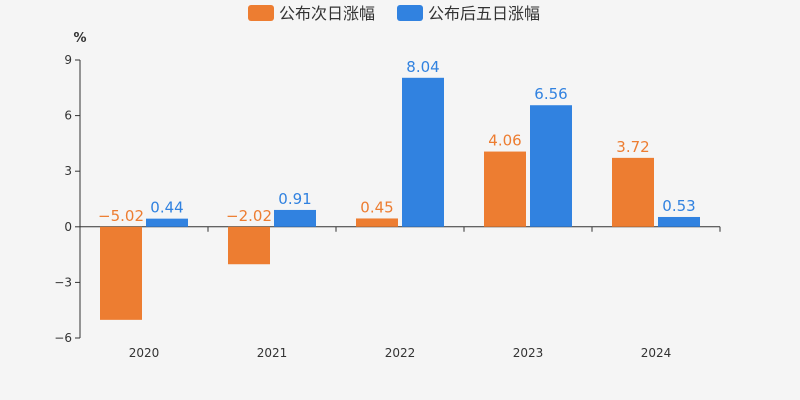 Image resolution: width=800 pixels, height=400 pixels. I want to click on y-tick-label: 3, so click(68, 171).